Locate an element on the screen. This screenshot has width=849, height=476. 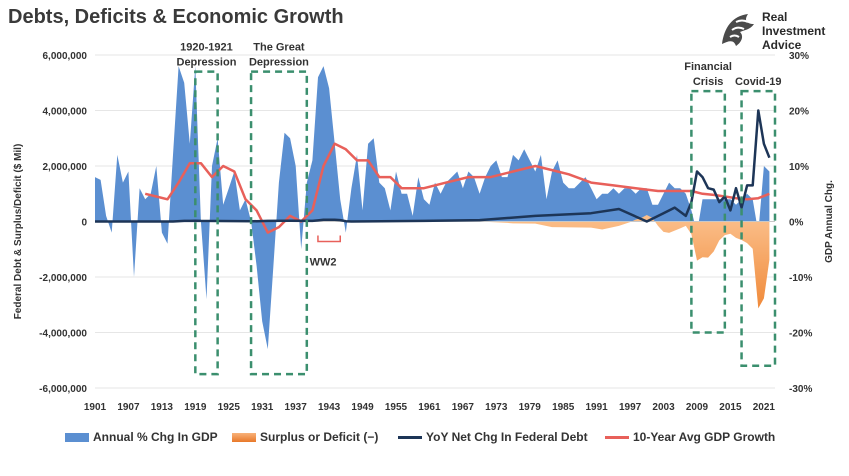
legend-label-debt: YoY Net Chg In Federal Debt is located at coordinates (507, 437).